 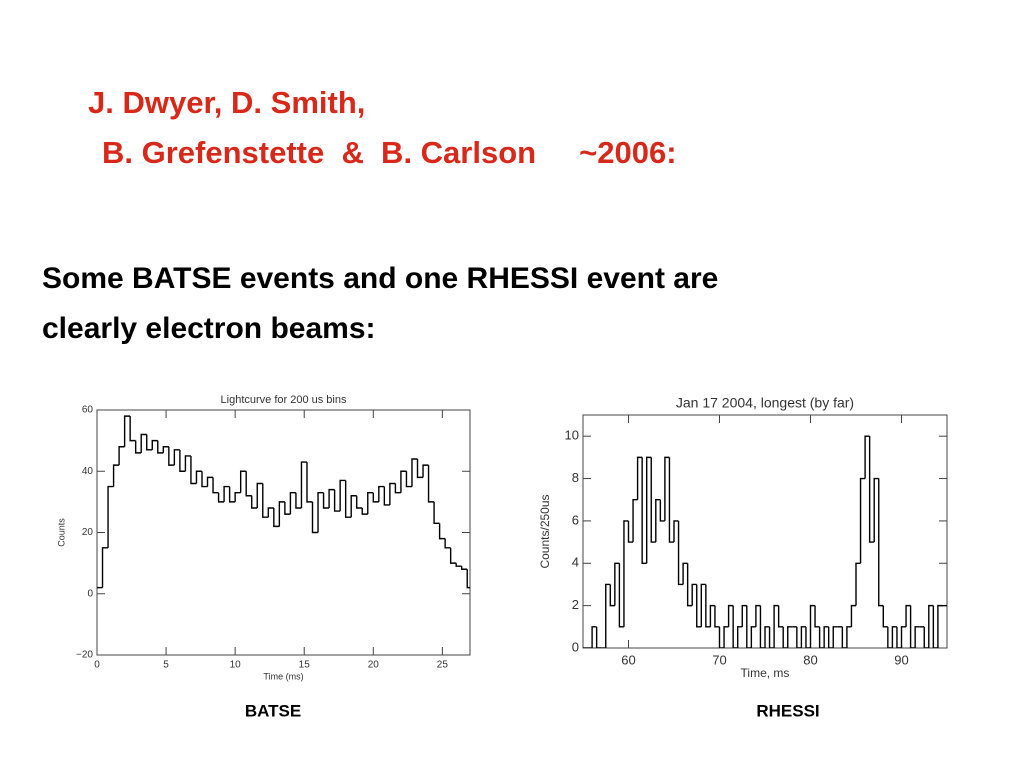 I want to click on y-tick-label: 20, so click(x=88, y=532).